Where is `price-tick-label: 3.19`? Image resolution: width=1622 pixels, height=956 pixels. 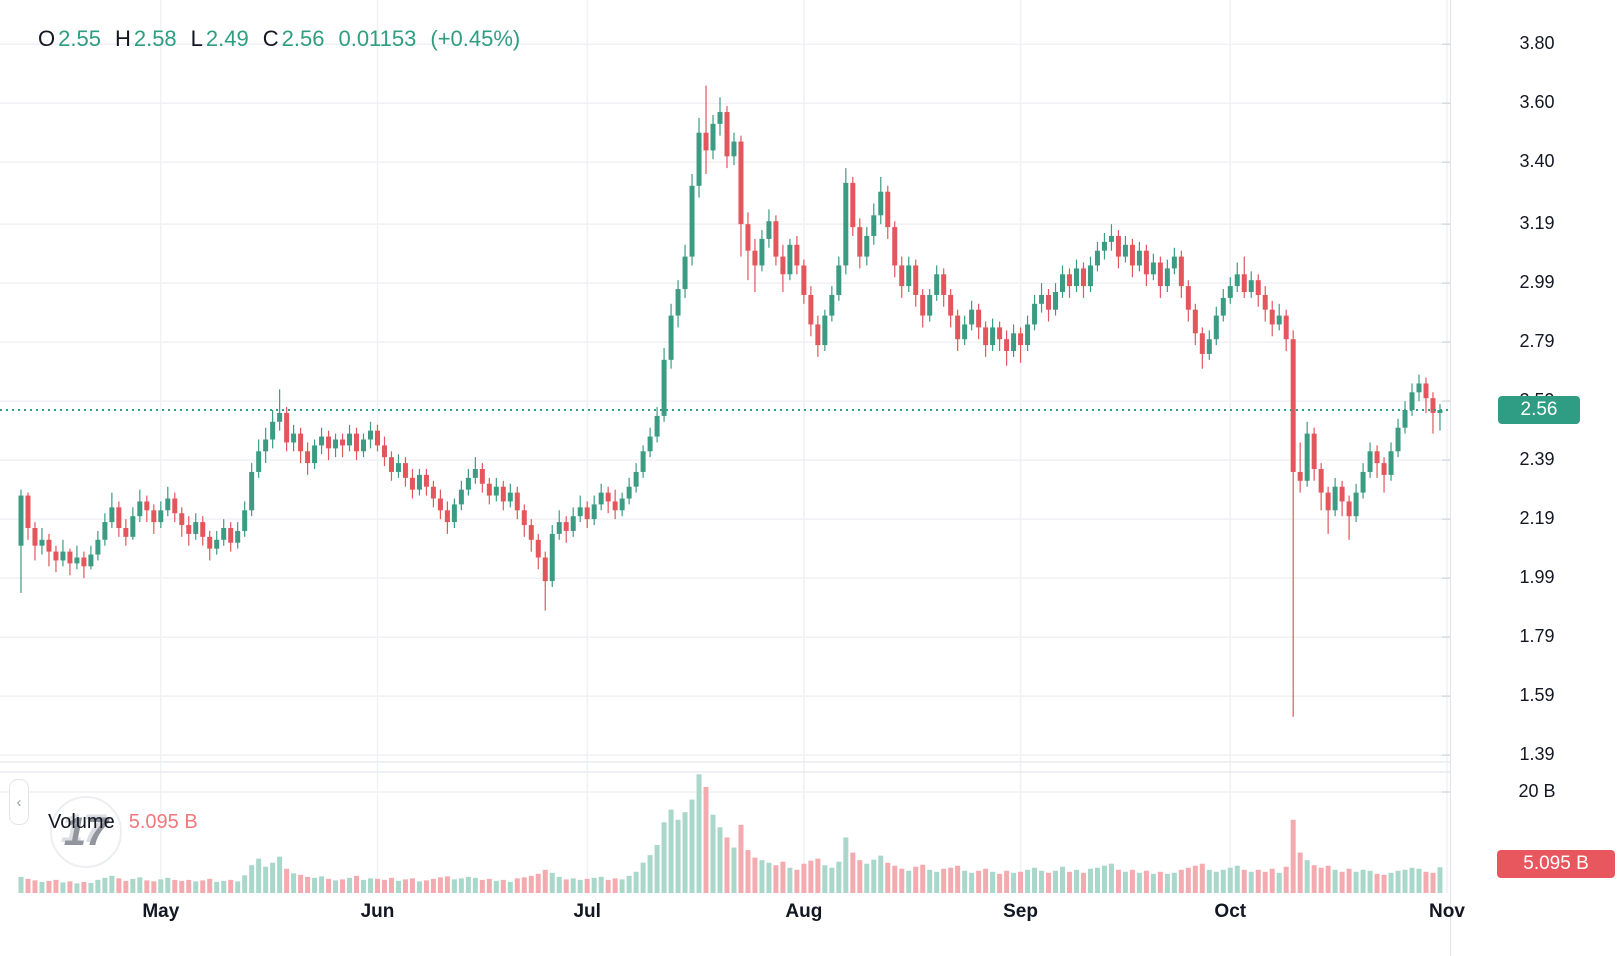 price-tick-label: 3.19 is located at coordinates (1537, 223).